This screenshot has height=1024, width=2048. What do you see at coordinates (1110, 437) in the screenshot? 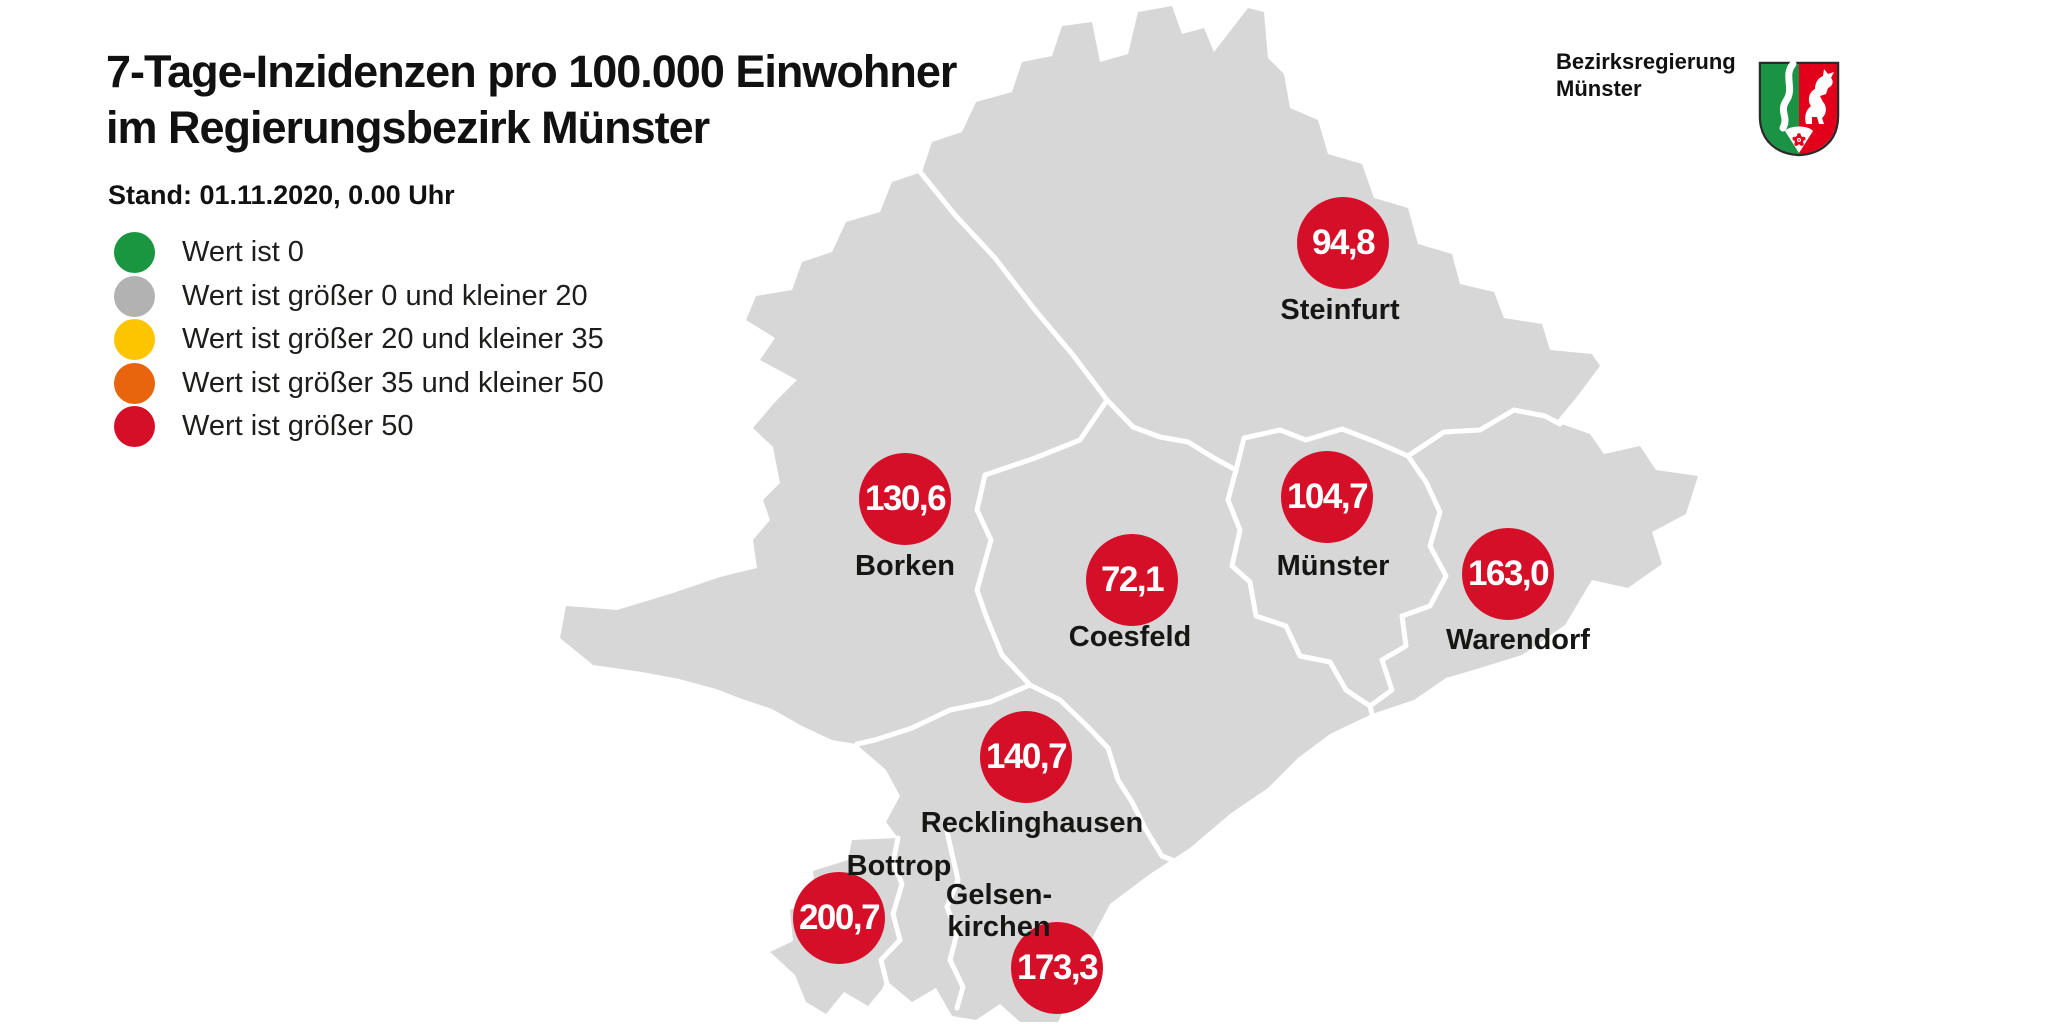
I see `district-boundary-steinfurt-coesfeld` at bounding box center [1110, 437].